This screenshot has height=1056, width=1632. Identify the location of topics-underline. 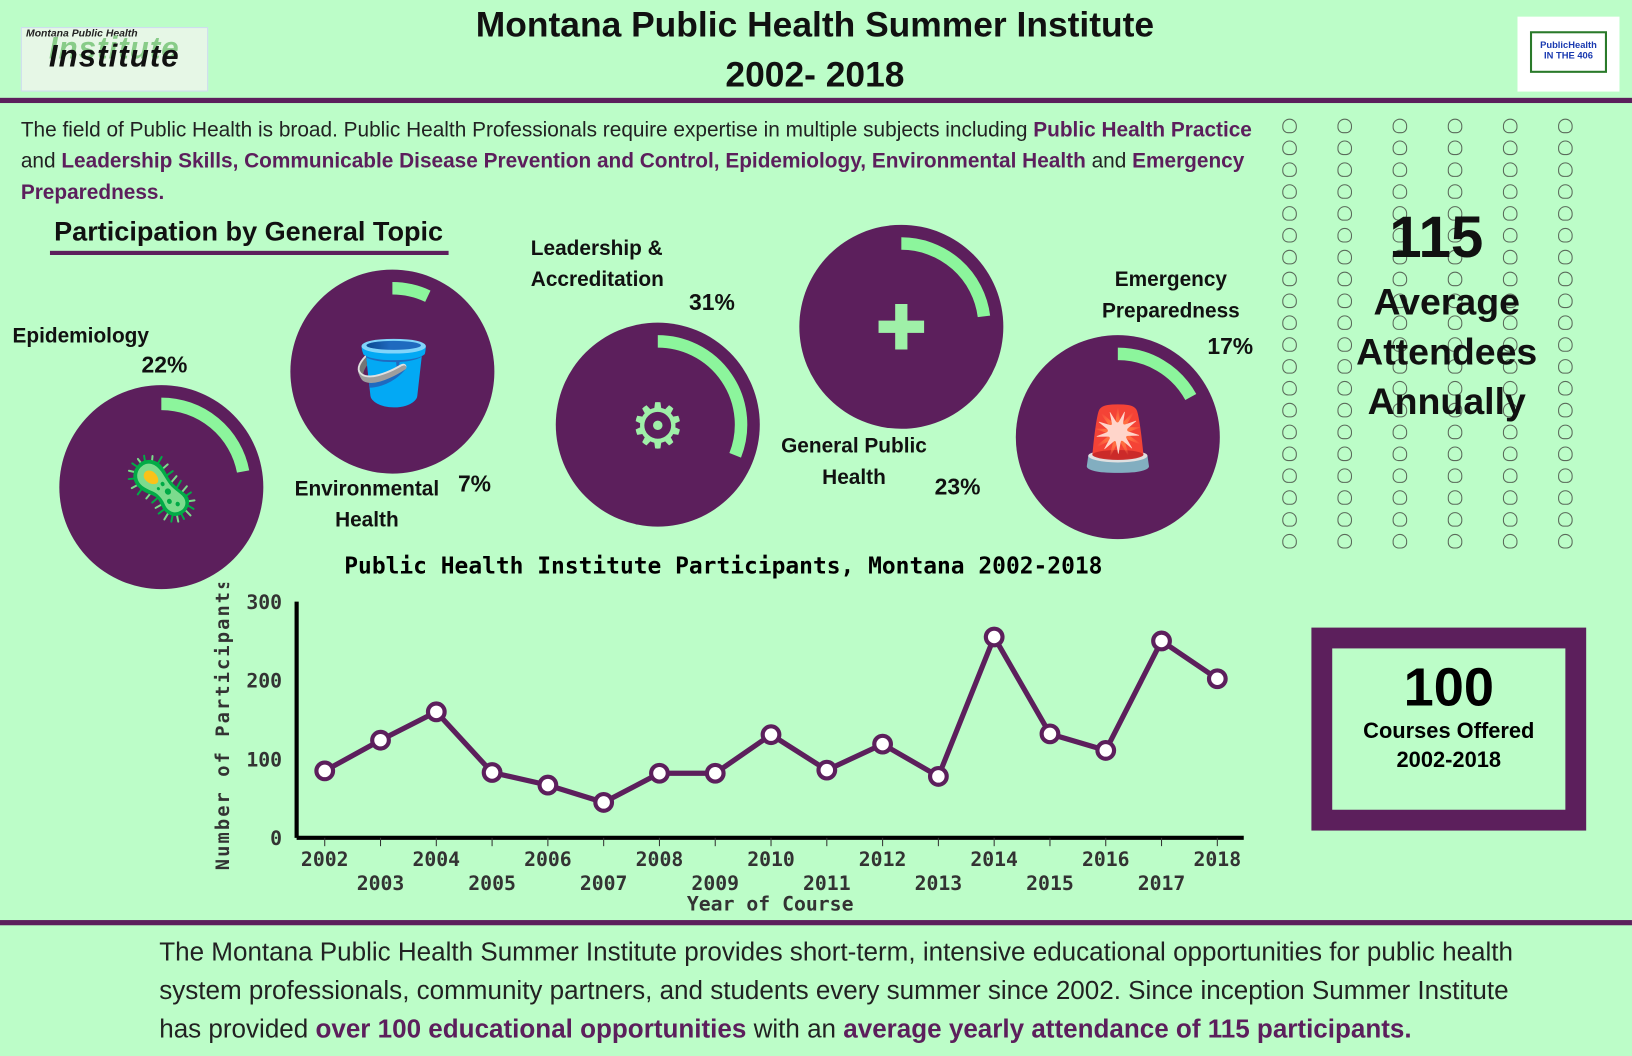
(249, 252).